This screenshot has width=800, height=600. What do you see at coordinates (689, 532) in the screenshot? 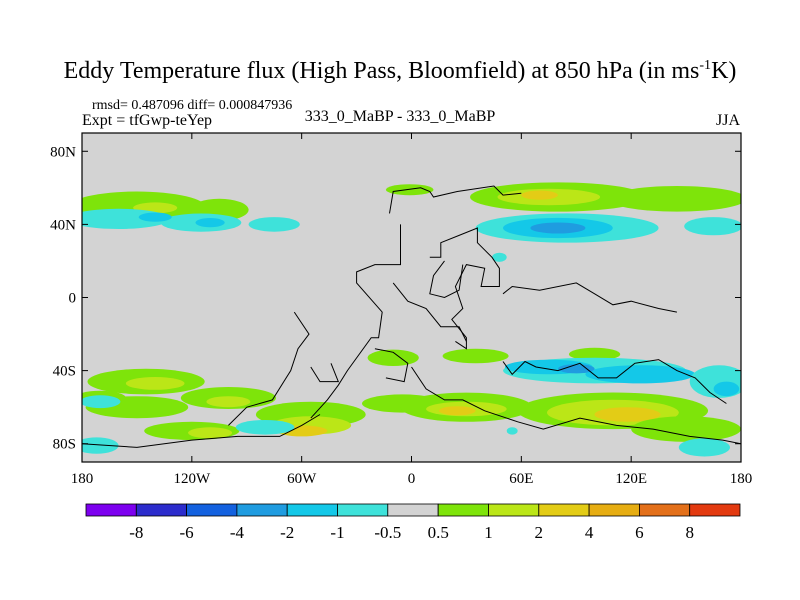
I see `colorbar-label: 8` at bounding box center [689, 532].